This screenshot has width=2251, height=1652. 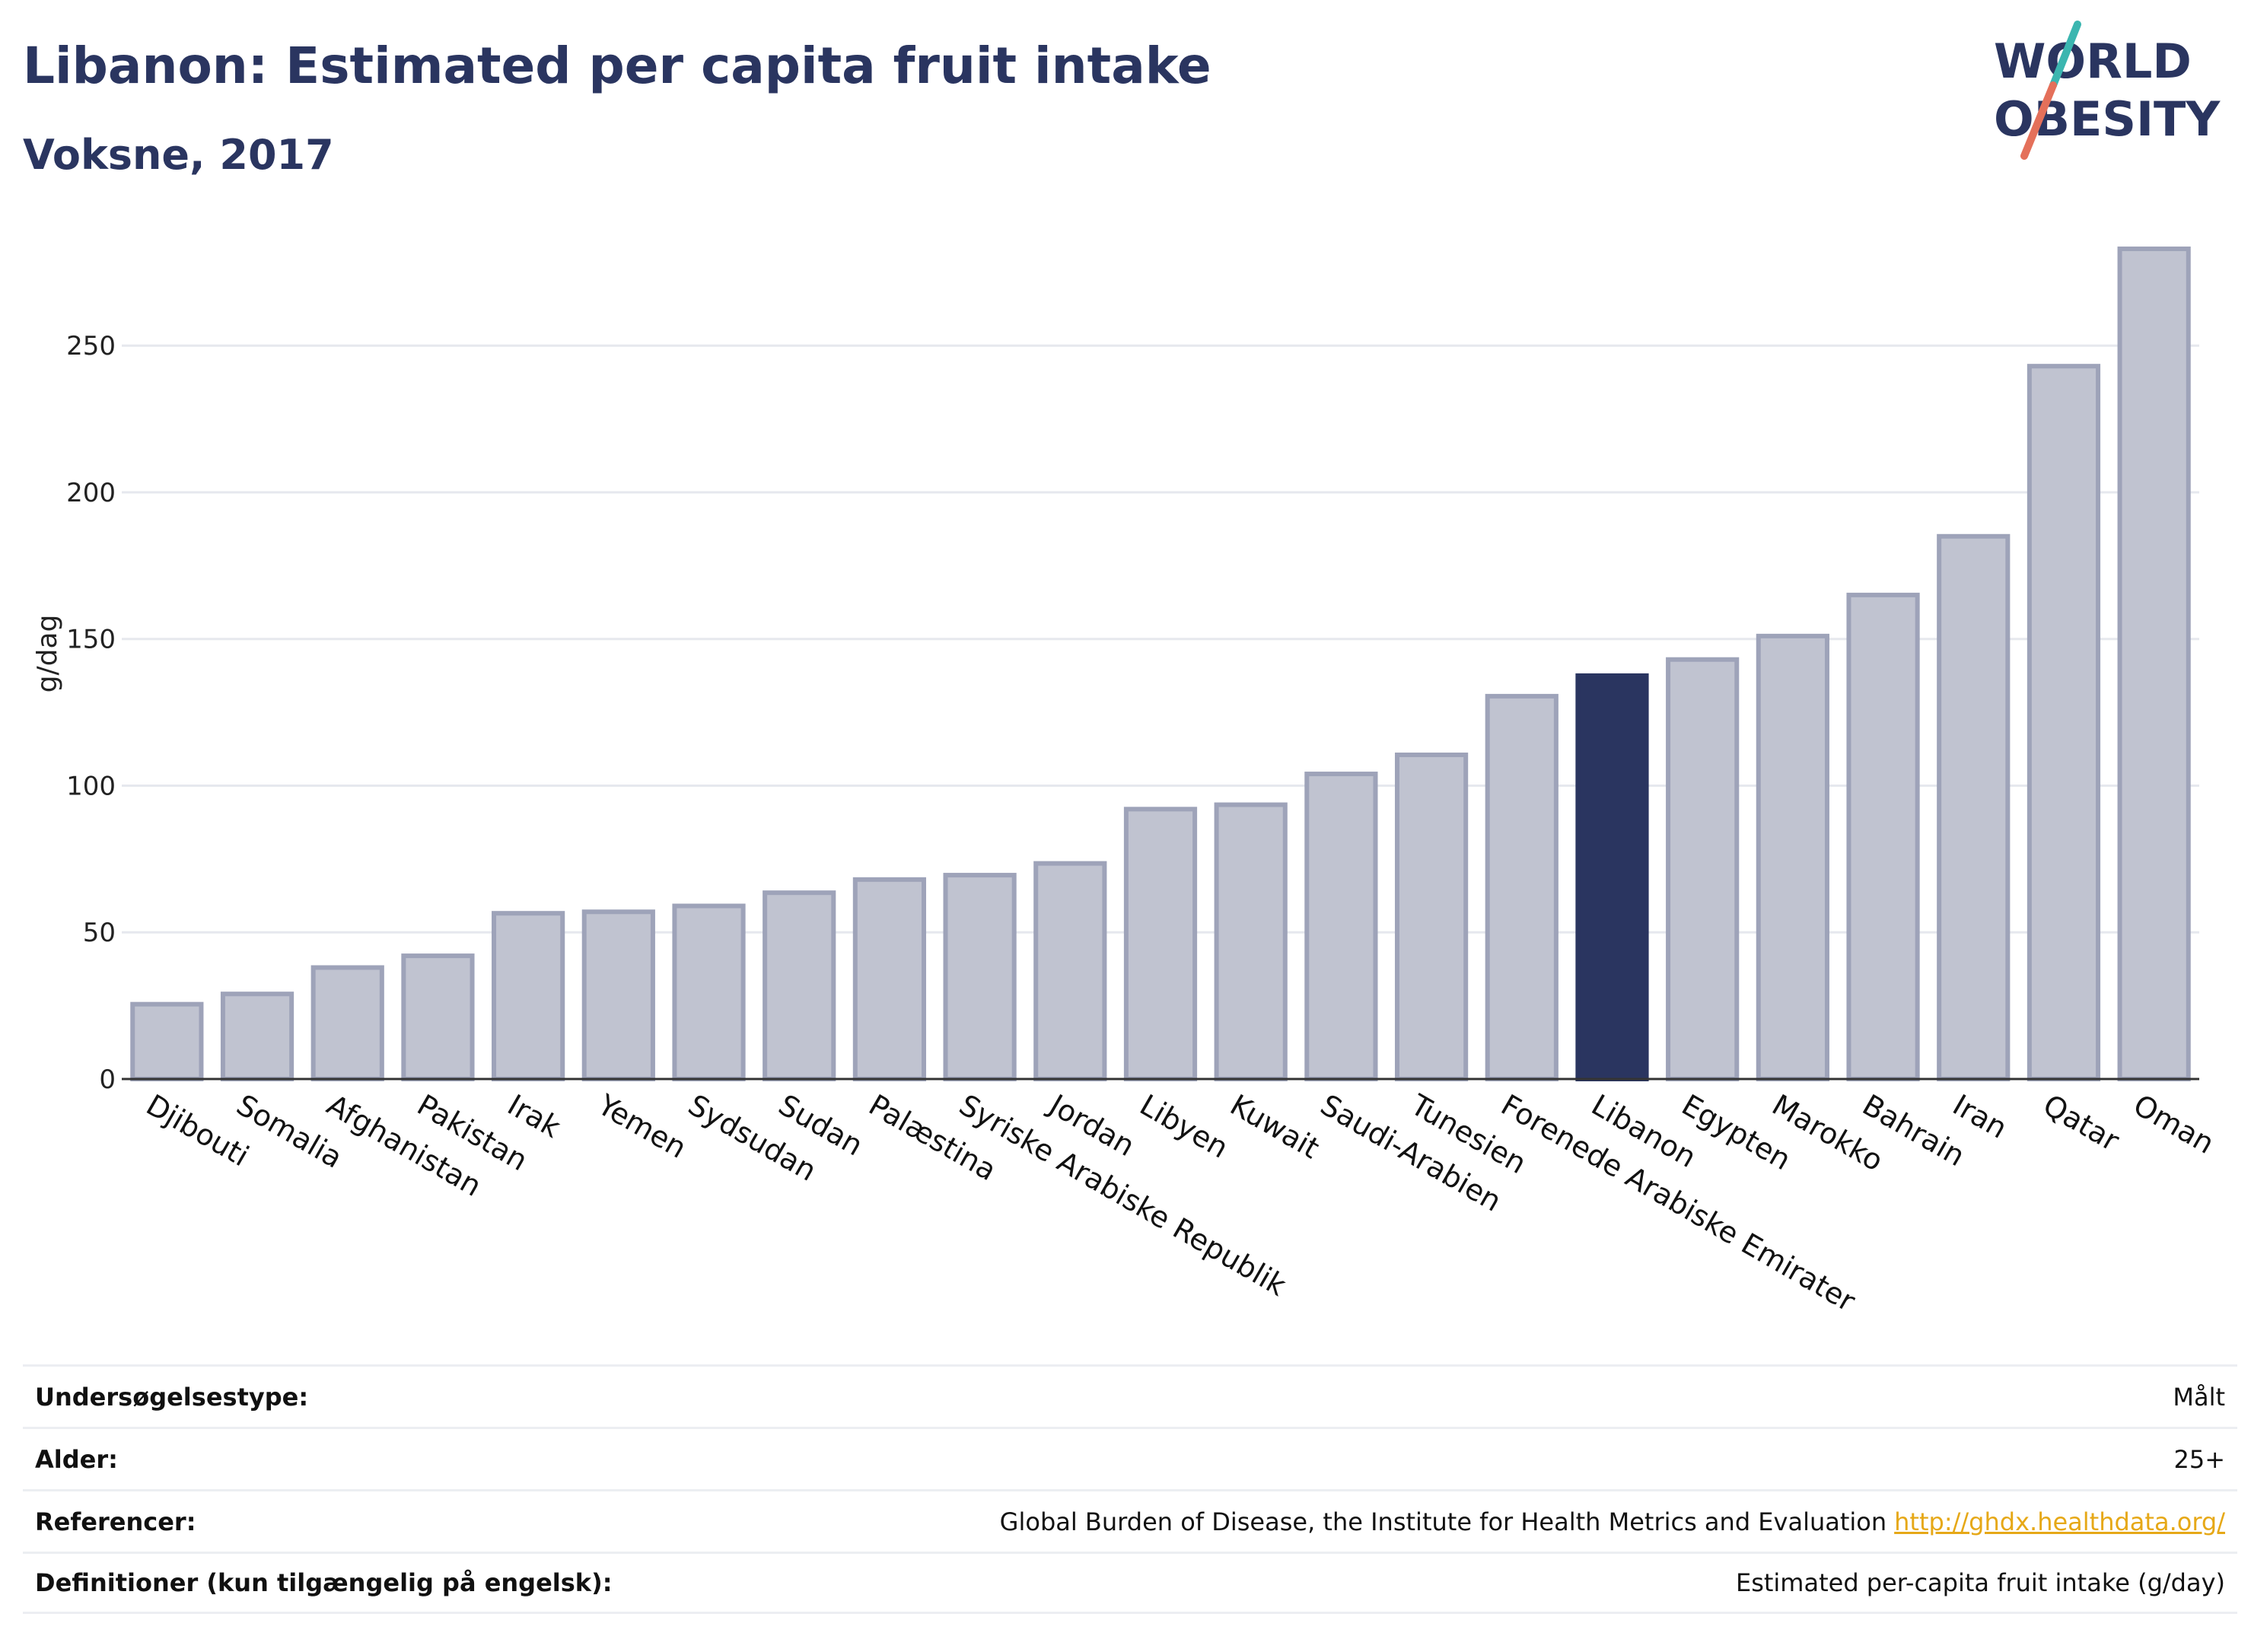 I want to click on info-value: Målt, so click(x=2199, y=1397).